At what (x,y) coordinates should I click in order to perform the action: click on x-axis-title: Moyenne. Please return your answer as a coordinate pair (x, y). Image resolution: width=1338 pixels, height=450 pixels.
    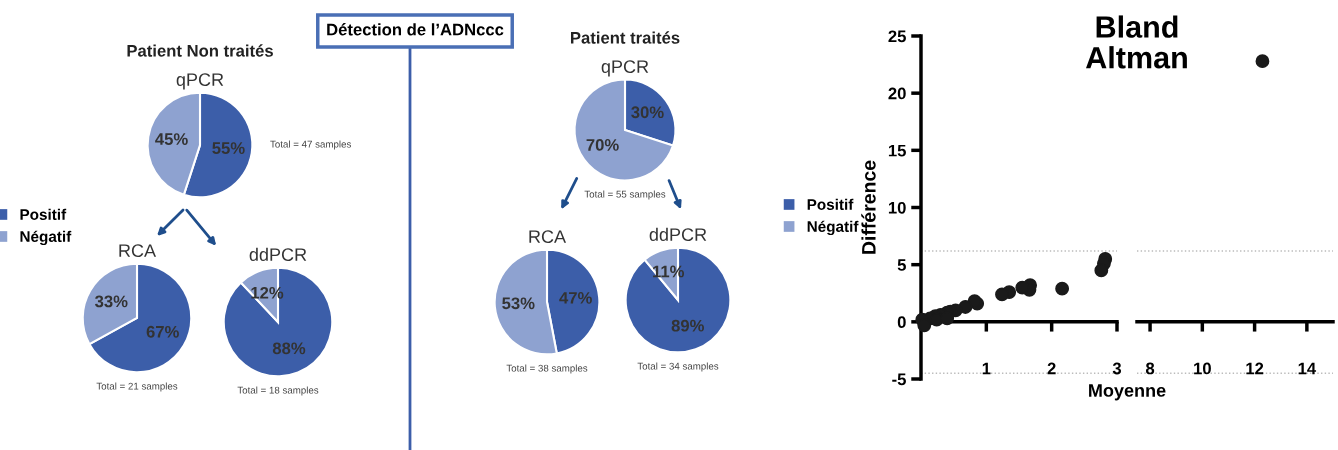
    Looking at the image, I should click on (1127, 392).